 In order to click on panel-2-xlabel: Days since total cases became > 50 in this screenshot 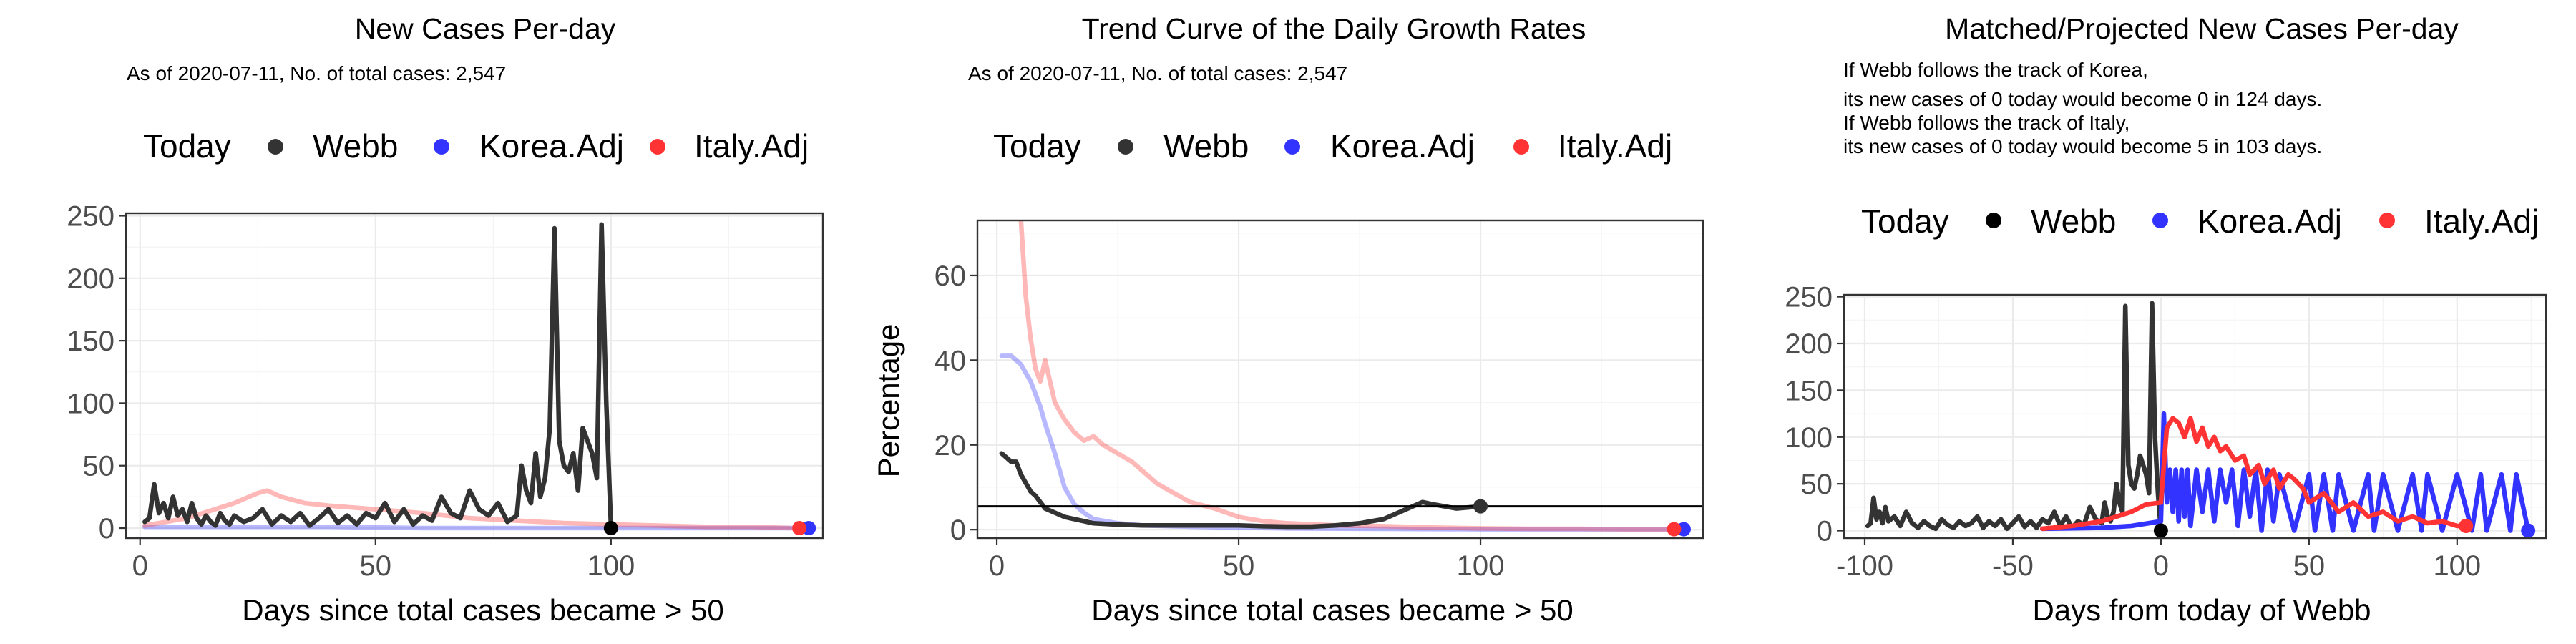, I will do `click(1332, 610)`.